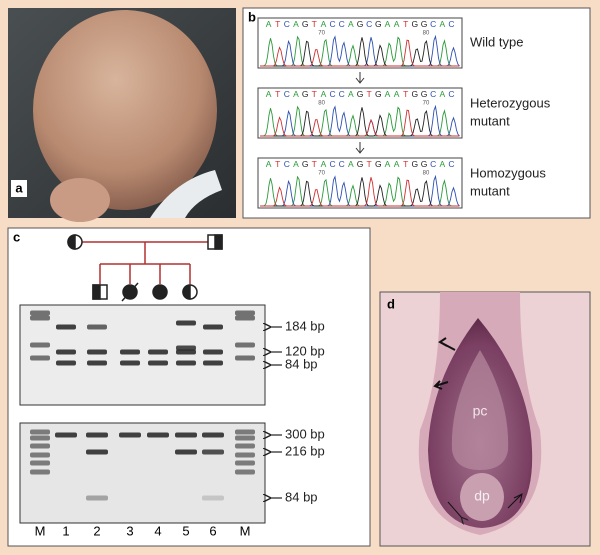 Image resolution: width=600 pixels, height=555 pixels. I want to click on region-label: pc, so click(480, 411).